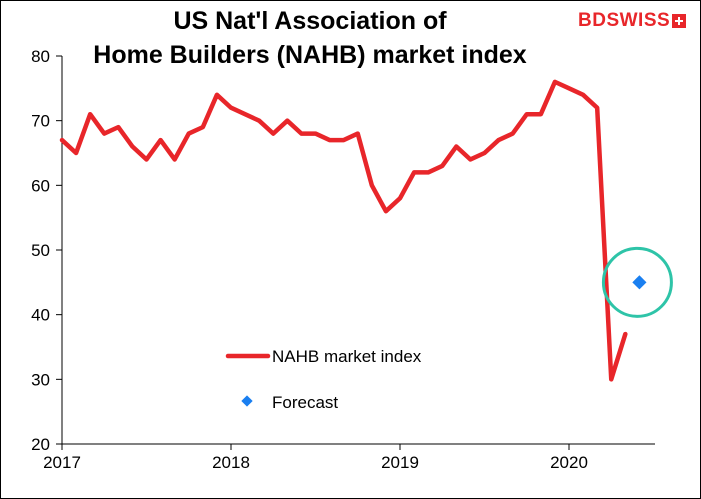 This screenshot has height=499, width=701. Describe the element at coordinates (40, 250) in the screenshot. I see `y-tick-label: 50` at that location.